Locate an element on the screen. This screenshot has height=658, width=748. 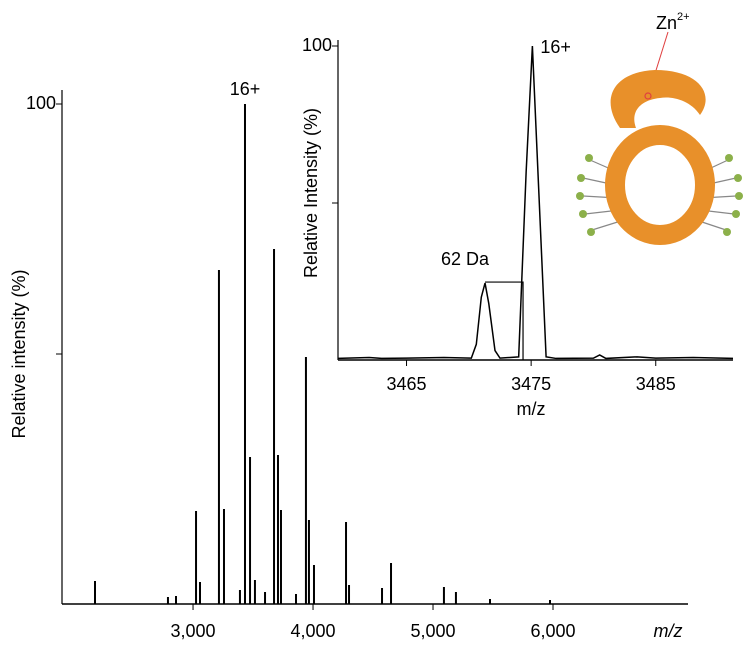
x-tick-label: 4,000 is located at coordinates (313, 631).